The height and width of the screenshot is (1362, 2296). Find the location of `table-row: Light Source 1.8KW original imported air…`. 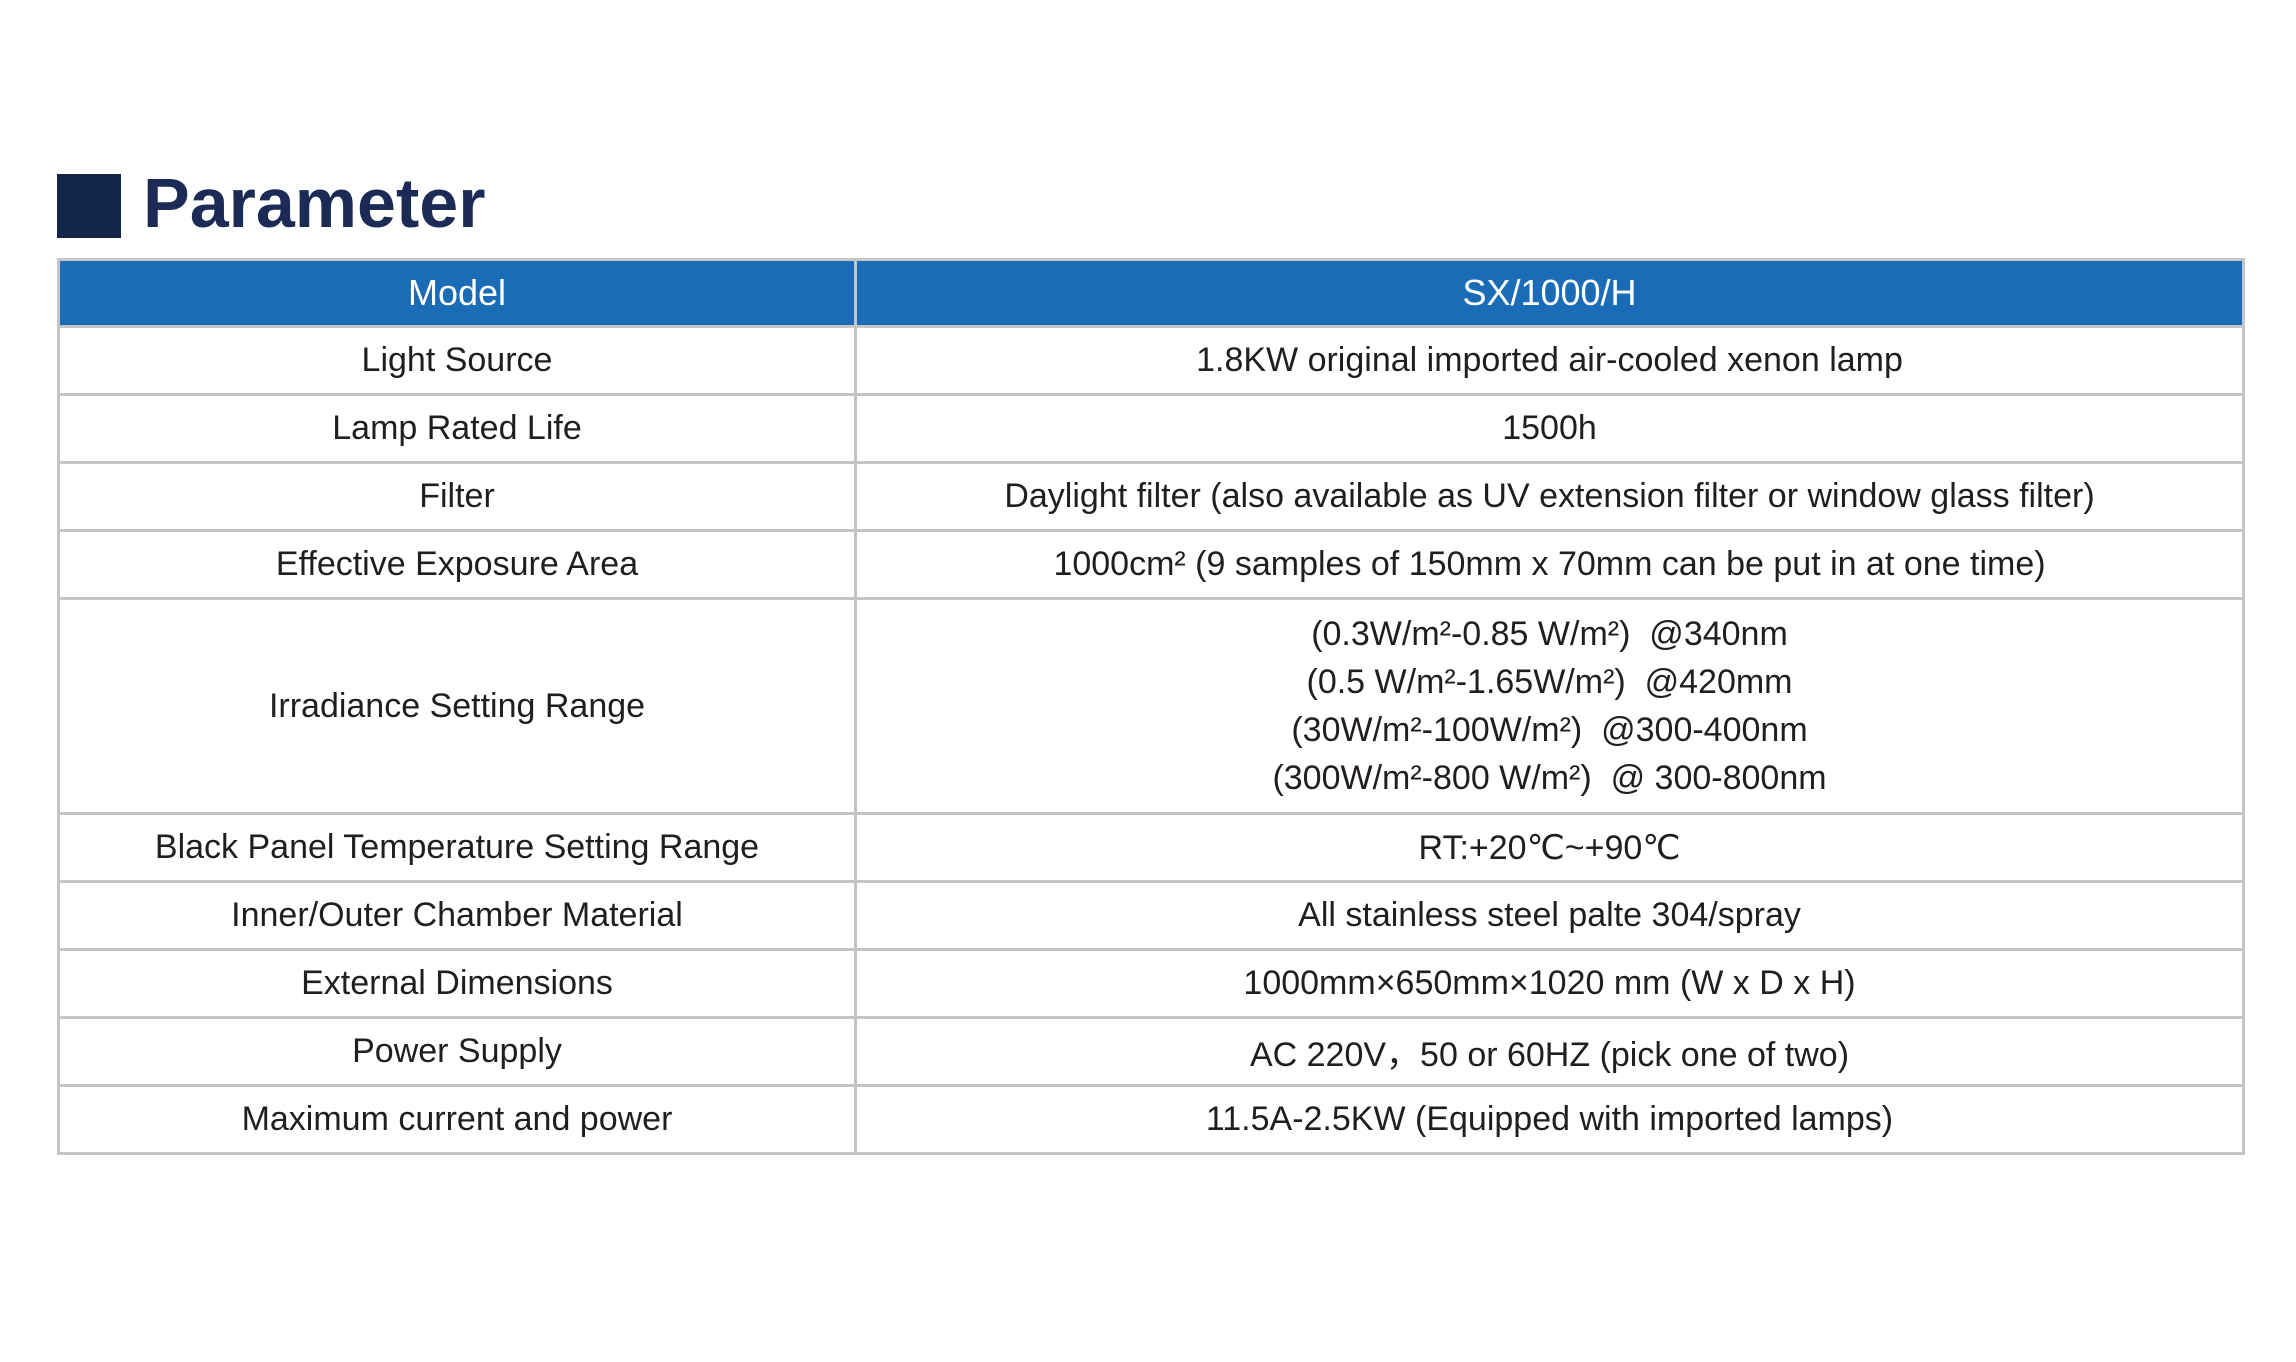

table-row: Light Source 1.8KW original imported air… is located at coordinates (1151, 360).